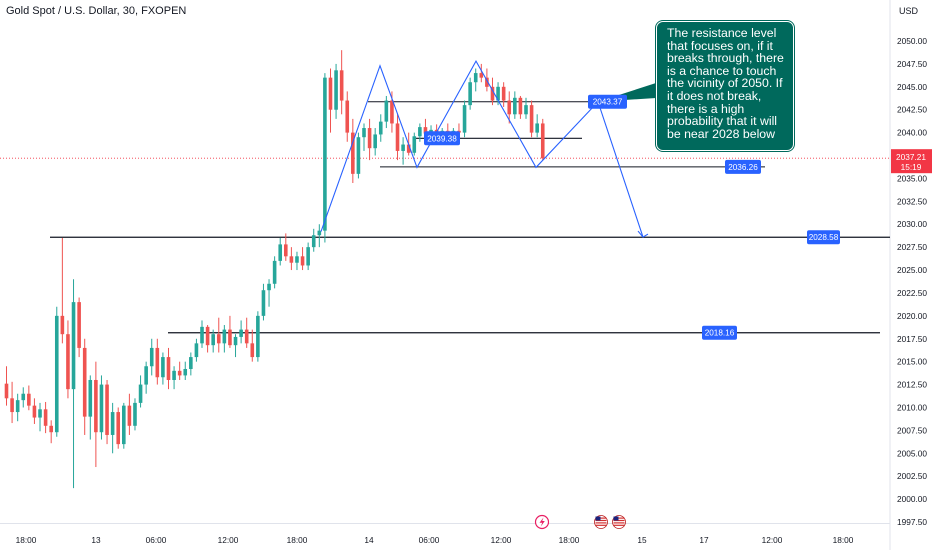  What do you see at coordinates (912, 522) in the screenshot?
I see `y-tick-label: 1997.50` at bounding box center [912, 522].